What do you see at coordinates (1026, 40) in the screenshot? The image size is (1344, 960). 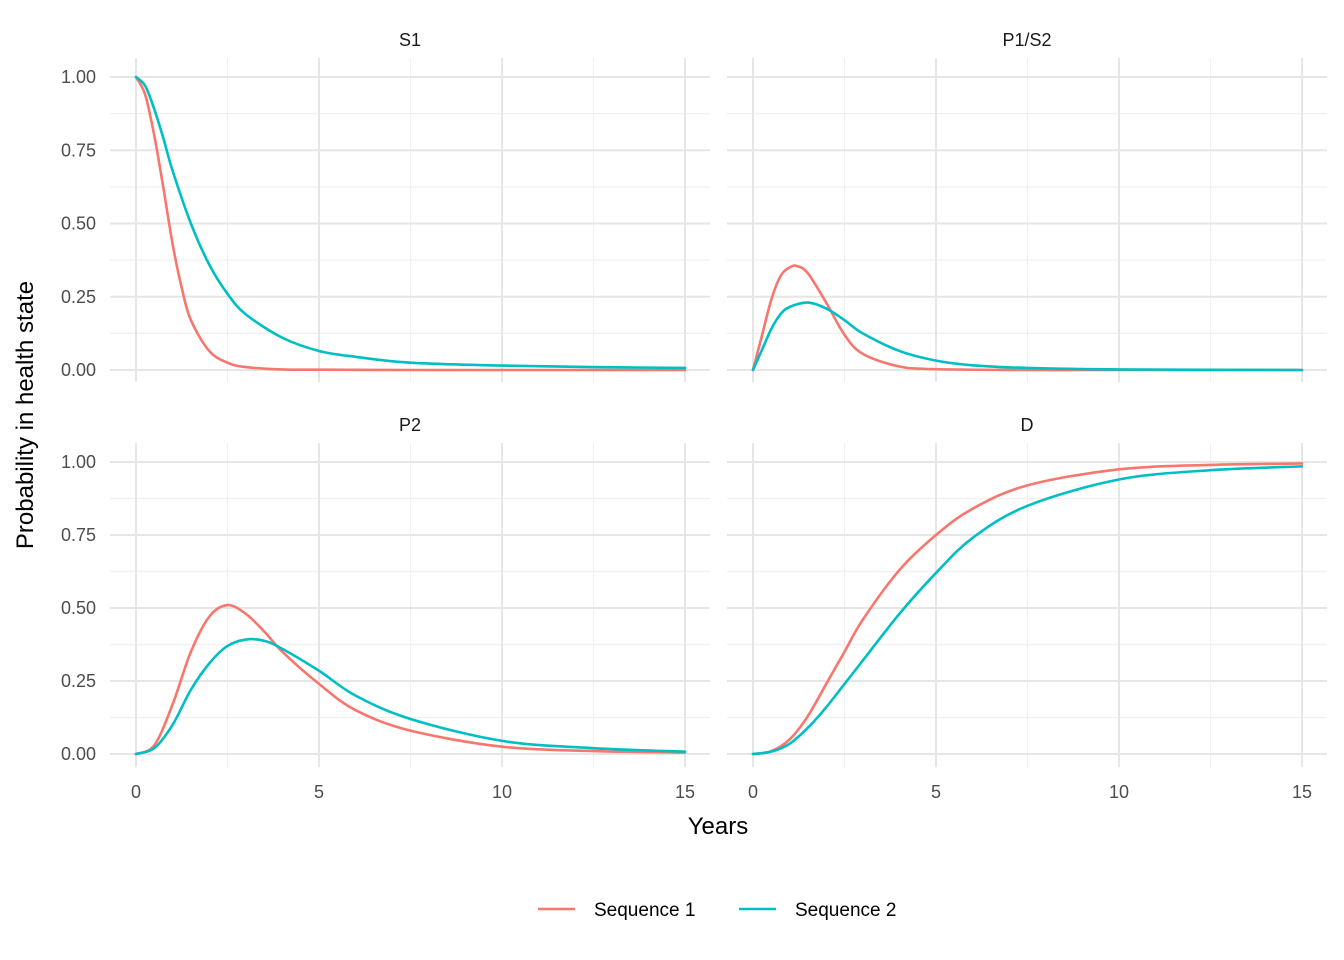 I see `panel-title: P1/S2` at bounding box center [1026, 40].